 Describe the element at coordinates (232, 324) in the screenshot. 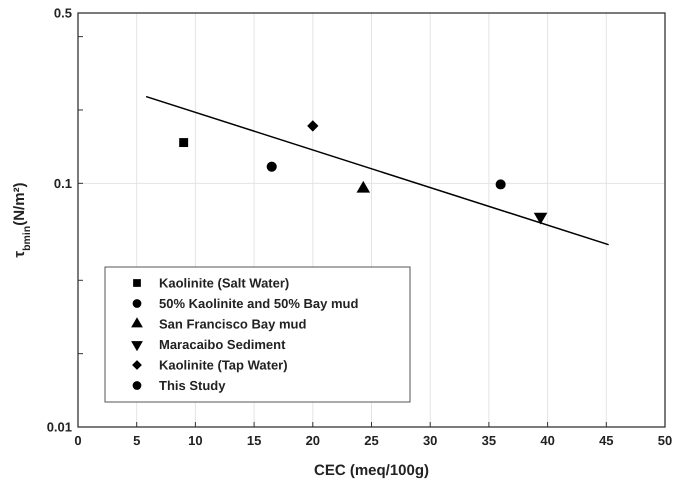

I see `legend-label: San Francisco Bay mud` at that location.